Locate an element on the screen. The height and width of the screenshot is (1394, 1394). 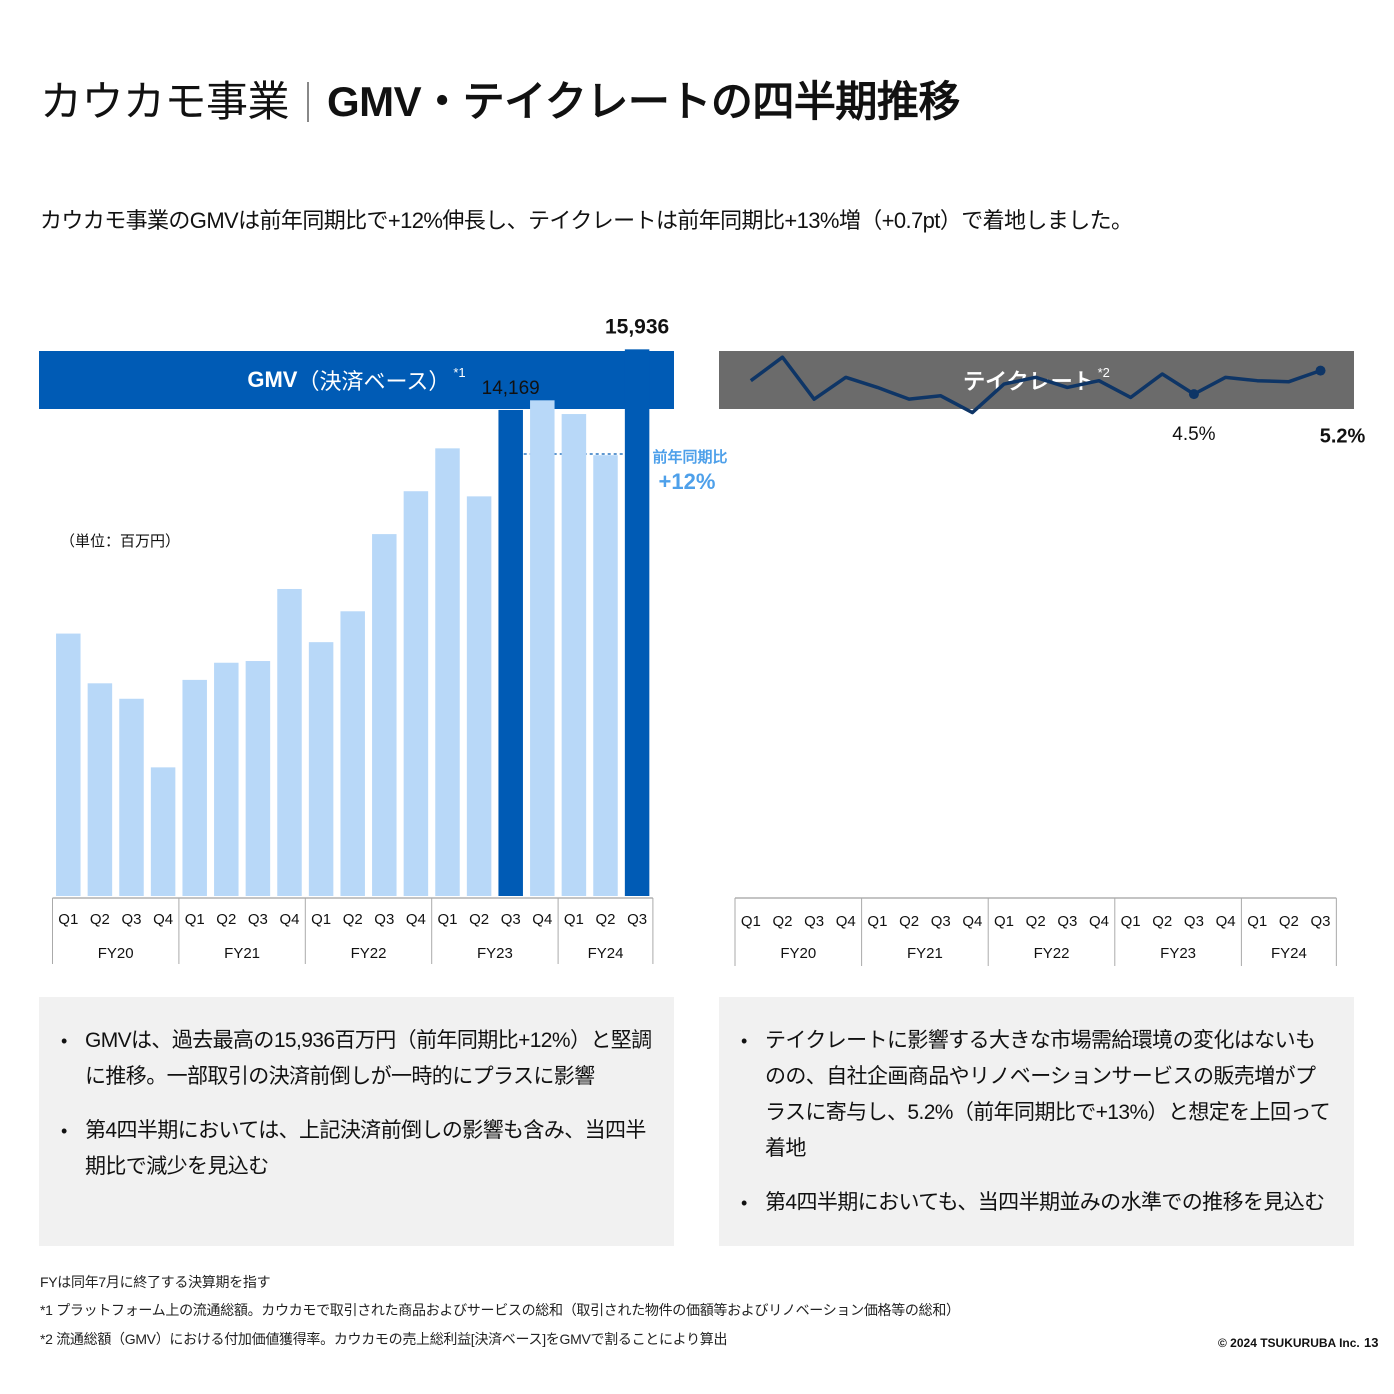
take-rate-group-label: FY23 is located at coordinates (1178, 953).